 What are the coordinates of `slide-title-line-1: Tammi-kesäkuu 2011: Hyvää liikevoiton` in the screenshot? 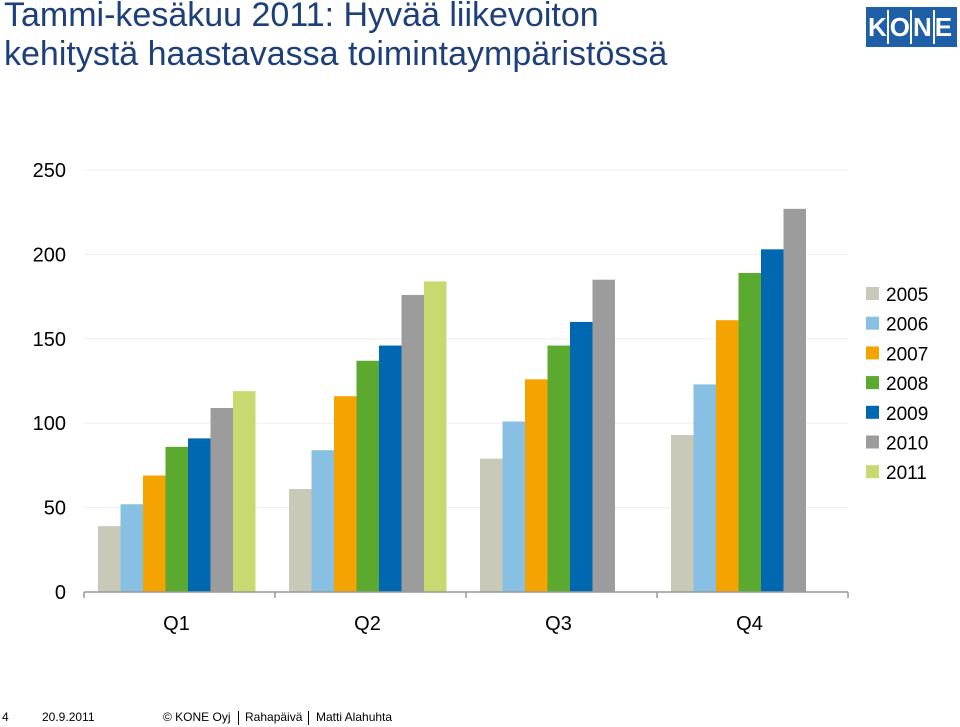 It's located at (301, 17).